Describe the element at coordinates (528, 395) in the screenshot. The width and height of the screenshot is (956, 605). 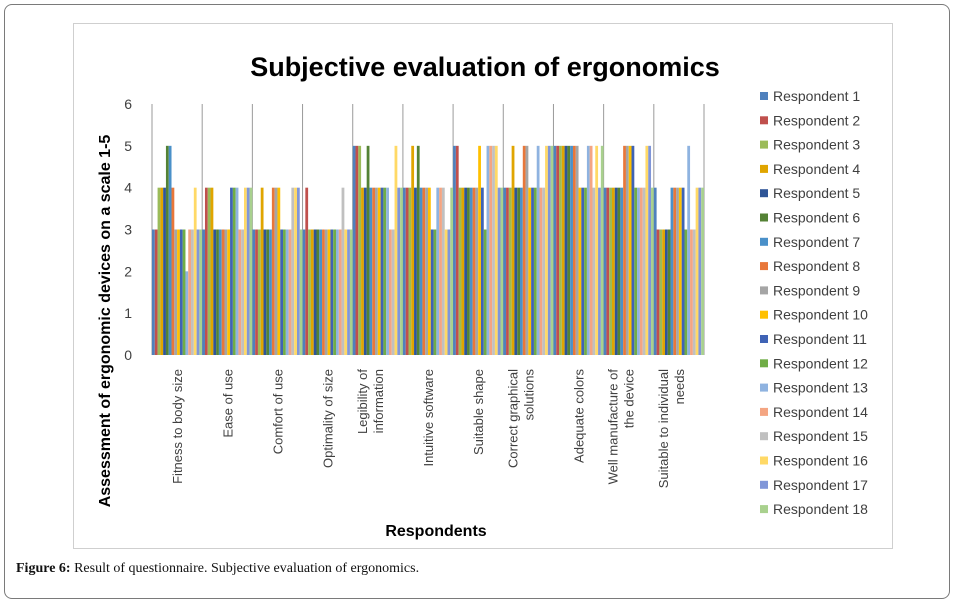
I see `category-label-line: solutions` at that location.